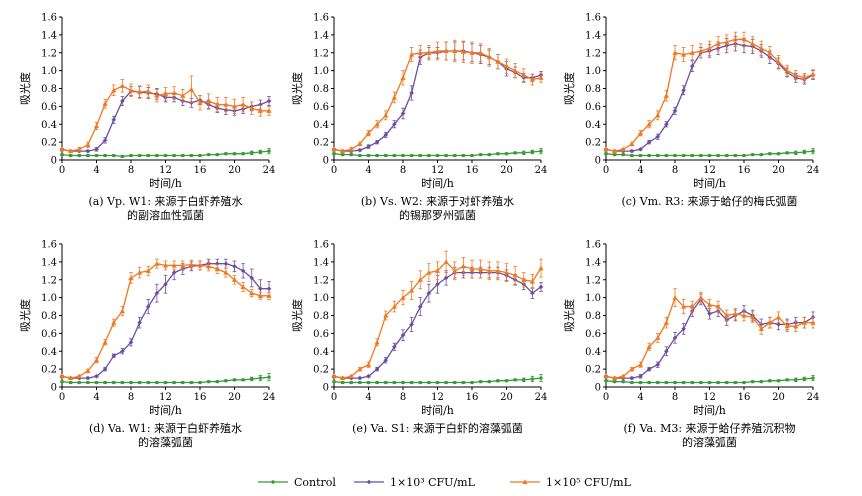  What do you see at coordinates (49, 298) in the screenshot?
I see `y-tick-label: 1.0` at bounding box center [49, 298].